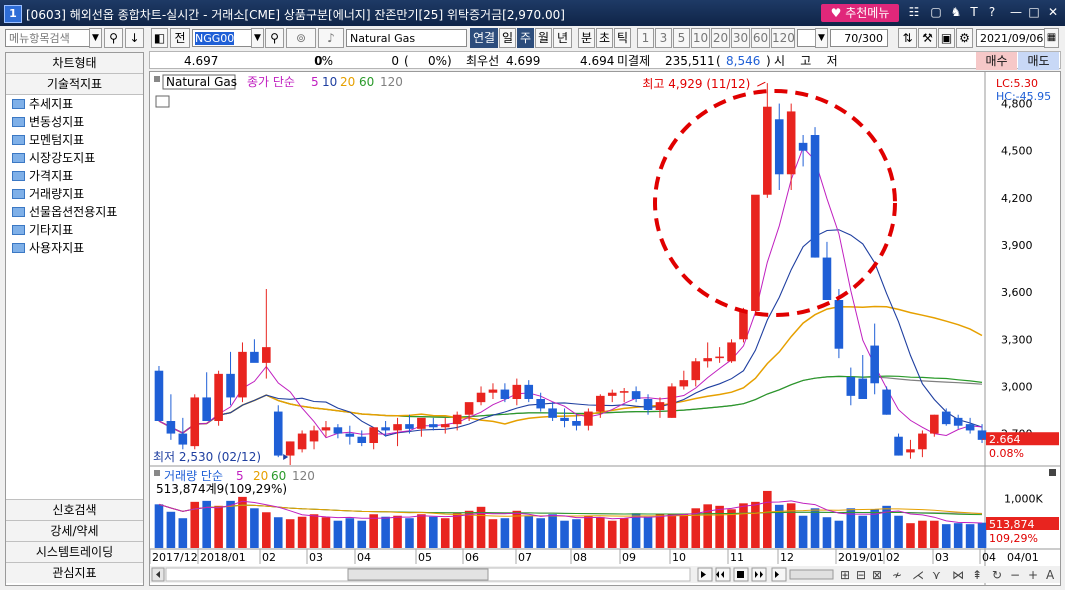 The image size is (1065, 590). Describe the element at coordinates (877, 575) in the screenshot. I see `crosshair-icon: ⊠` at that location.